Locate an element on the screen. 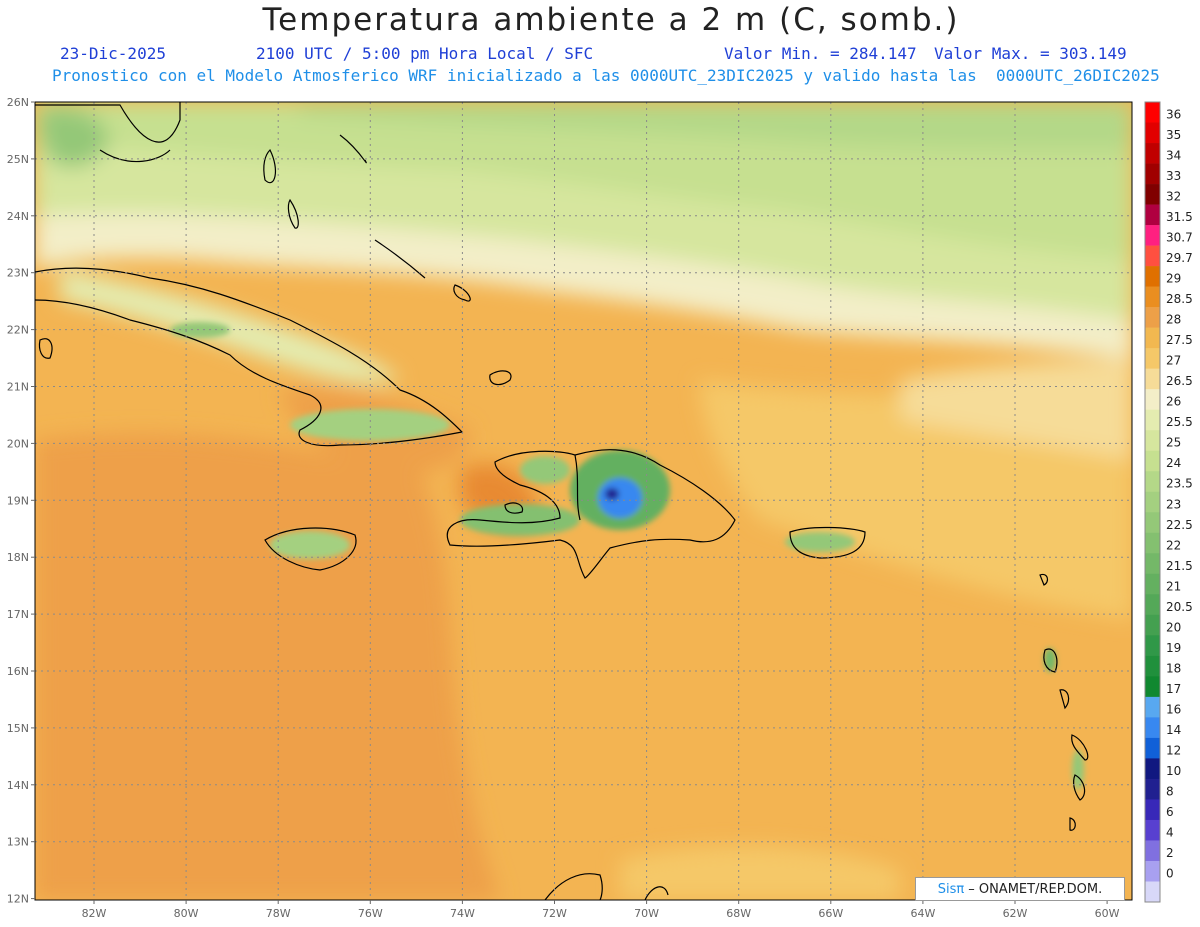 This screenshot has width=1200, height=927. colorbar-label: 26 is located at coordinates (1173, 402).